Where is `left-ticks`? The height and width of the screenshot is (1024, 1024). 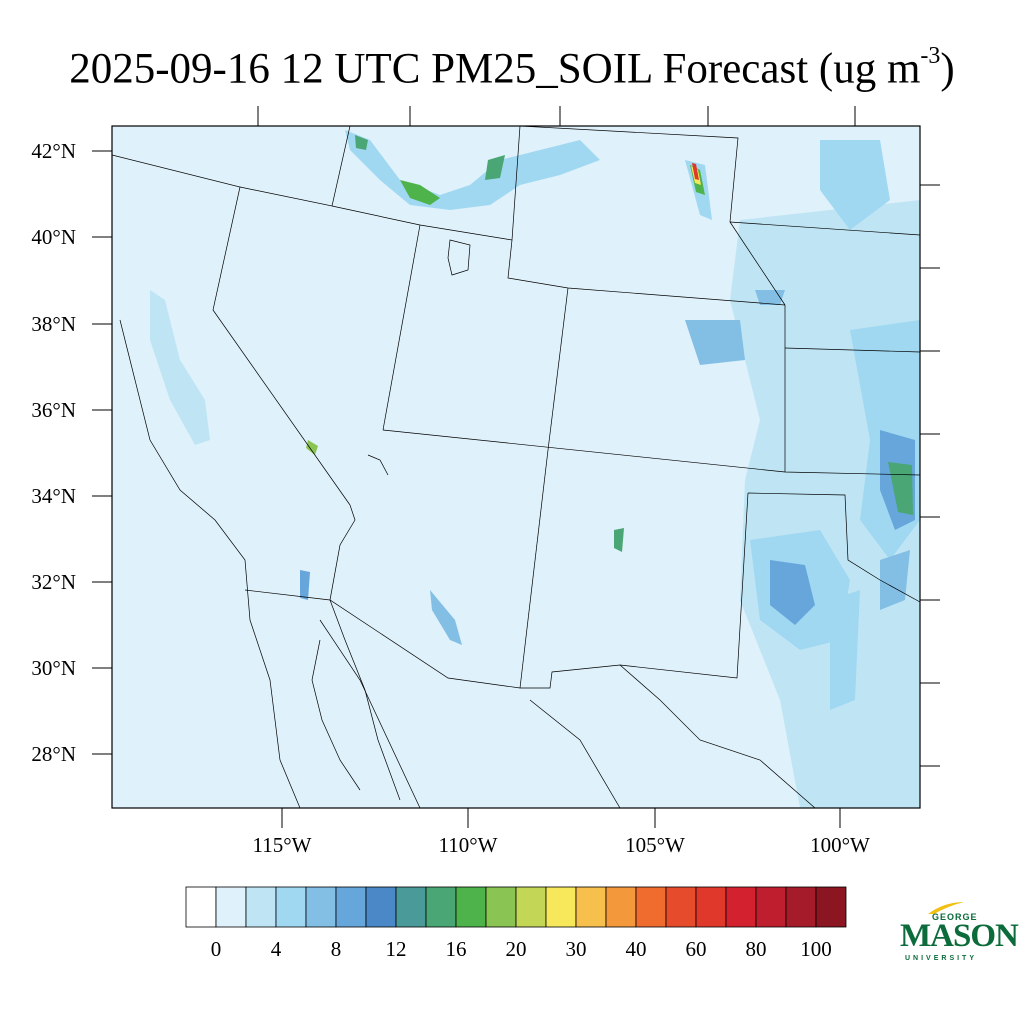 left-ticks is located at coordinates (102, 452).